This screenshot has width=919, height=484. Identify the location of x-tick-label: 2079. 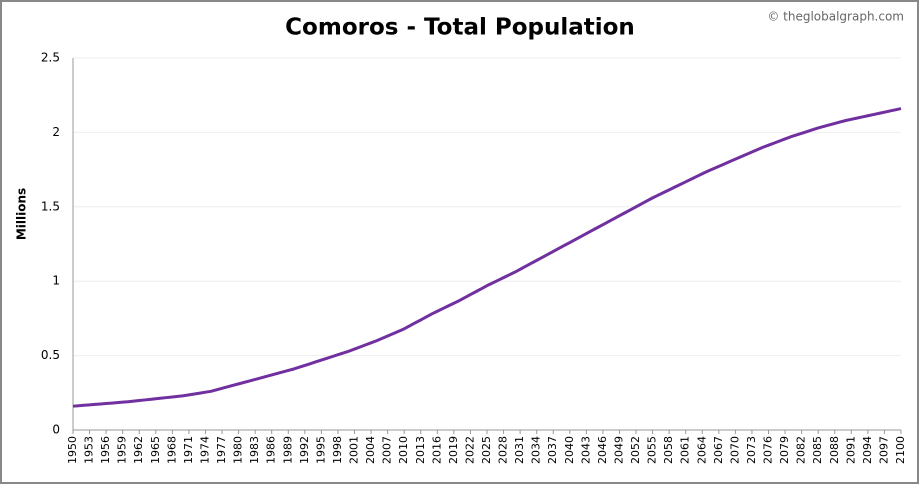
(784, 450).